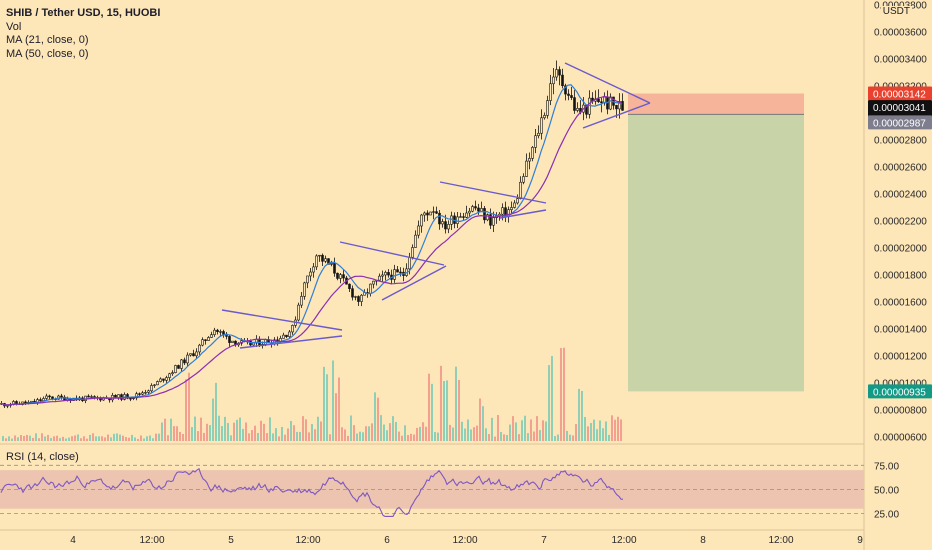  Describe the element at coordinates (47, 53) in the screenshot. I see `legend-ma50: MA (50, close, 0)` at that location.